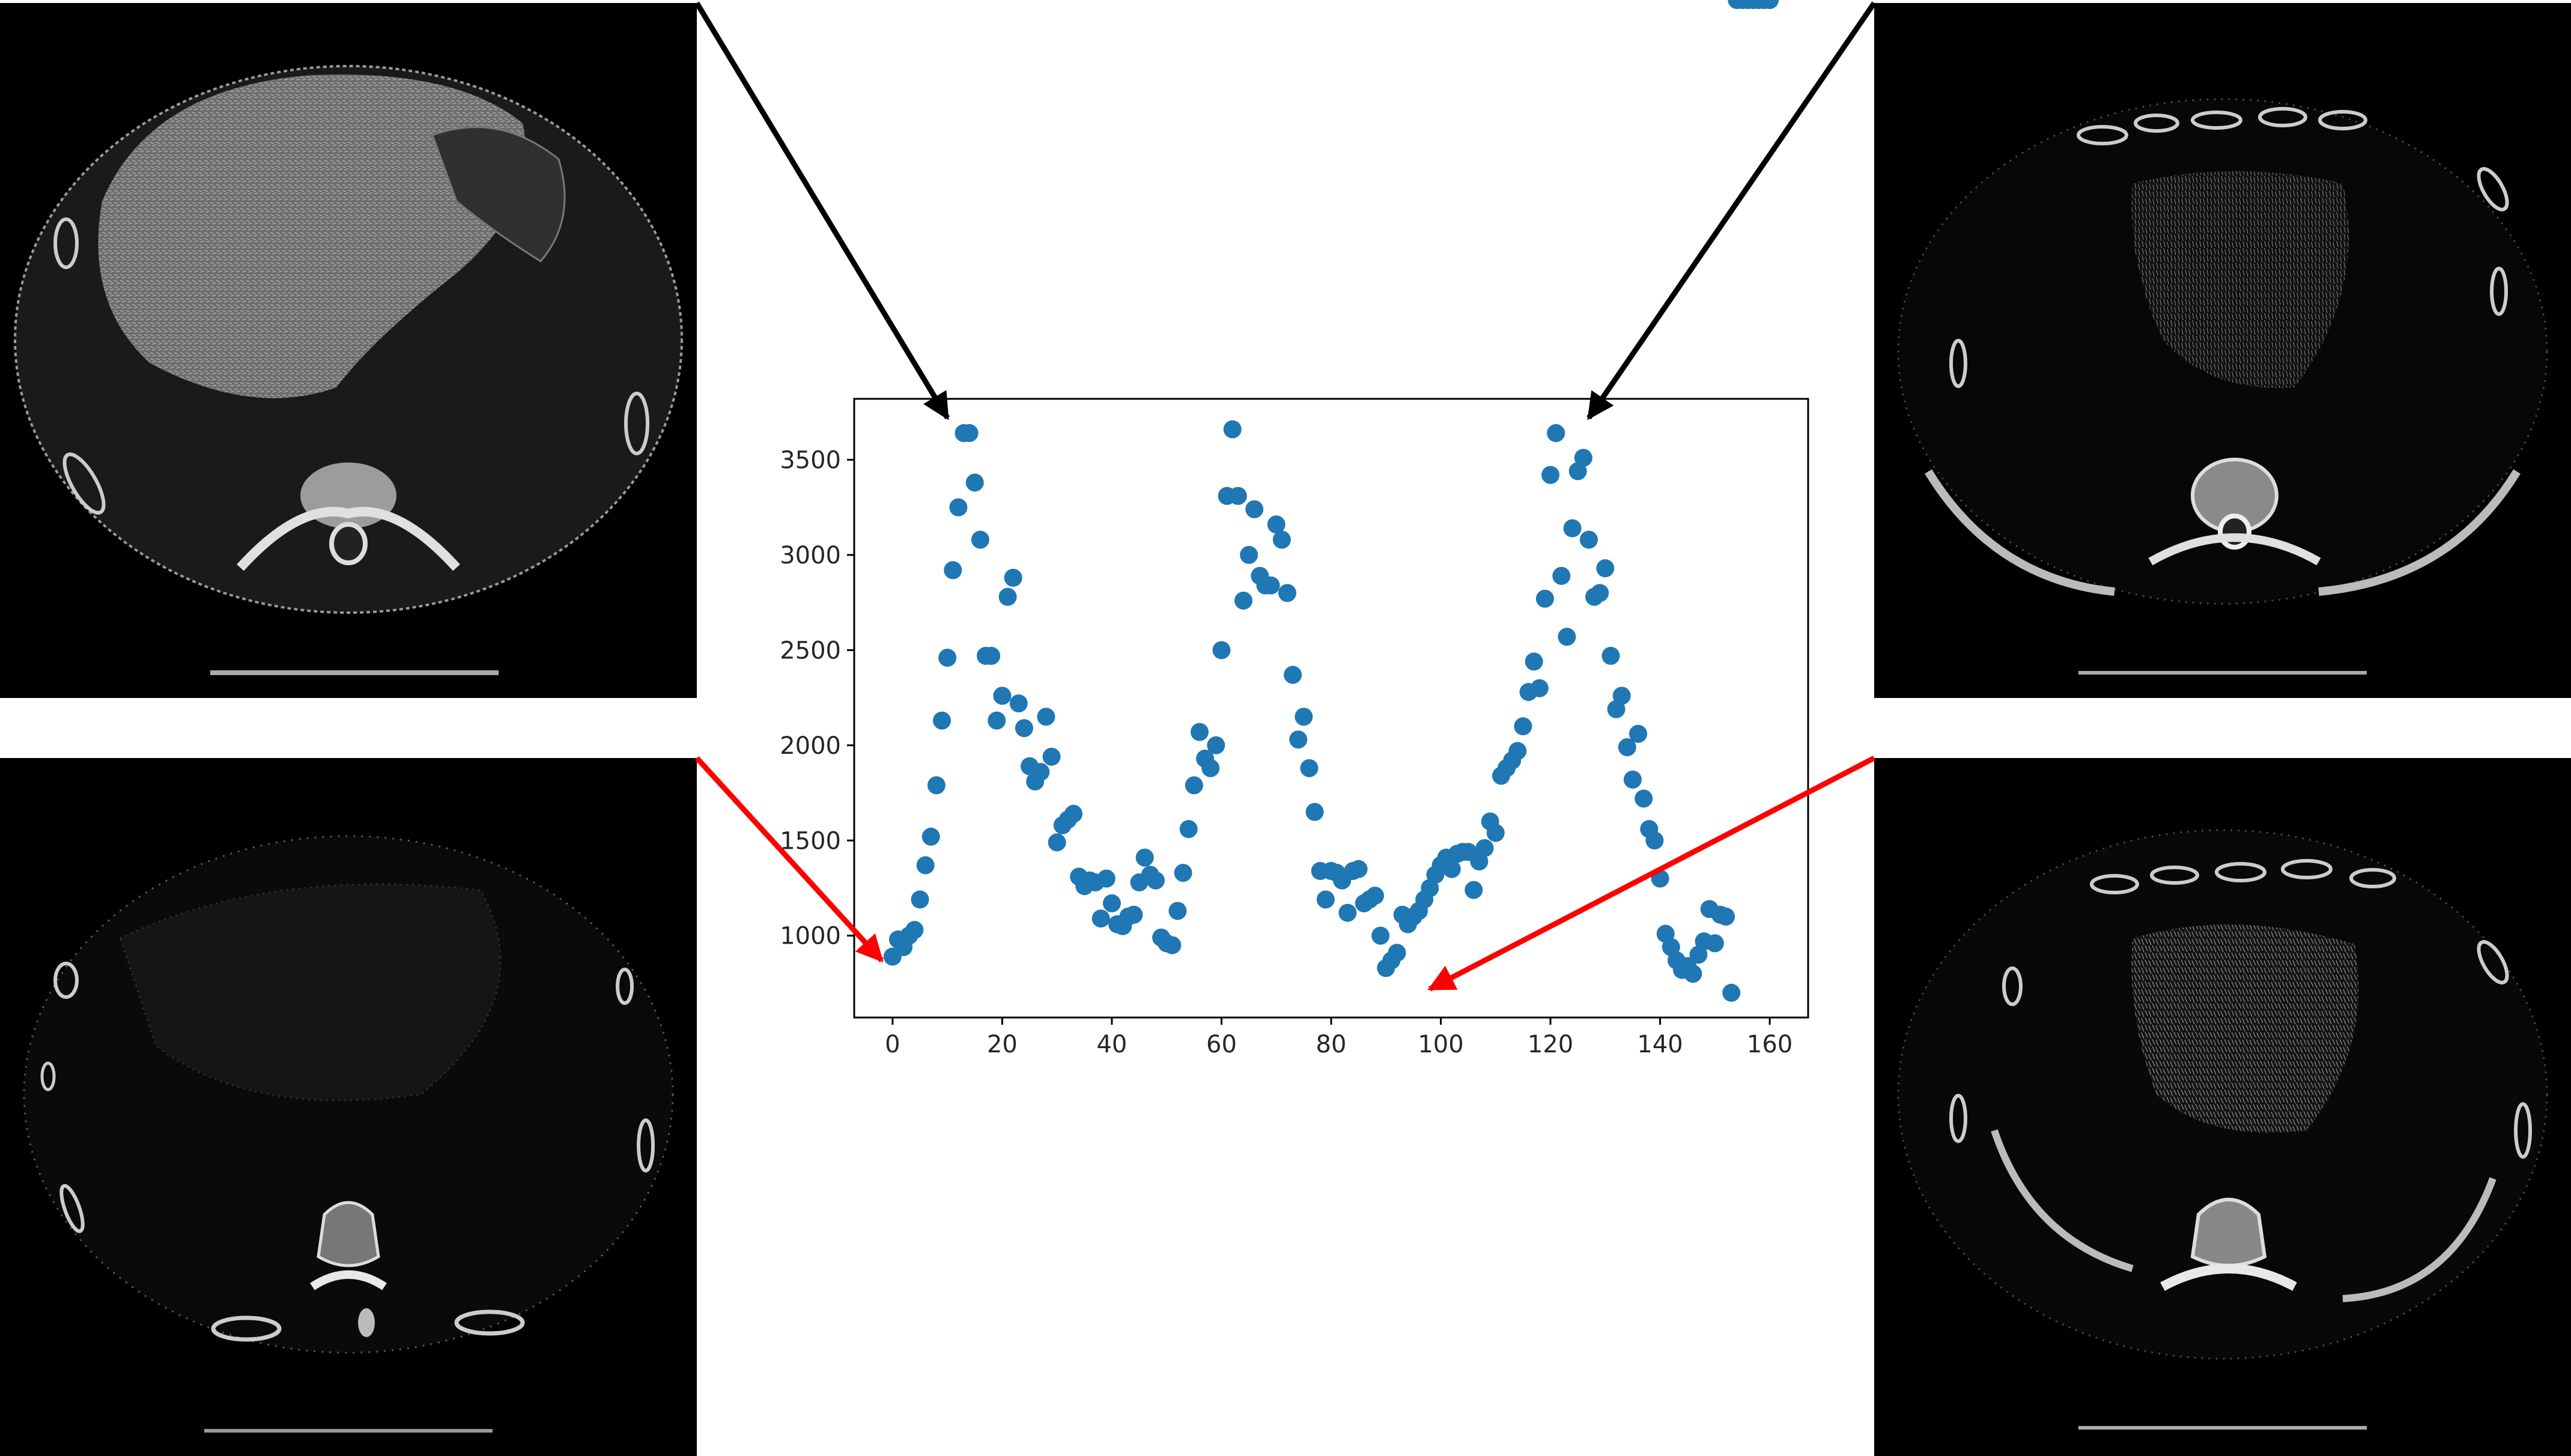 Image resolution: width=2571 pixels, height=1456 pixels. I want to click on y-tick-label: 3000, so click(810, 556).